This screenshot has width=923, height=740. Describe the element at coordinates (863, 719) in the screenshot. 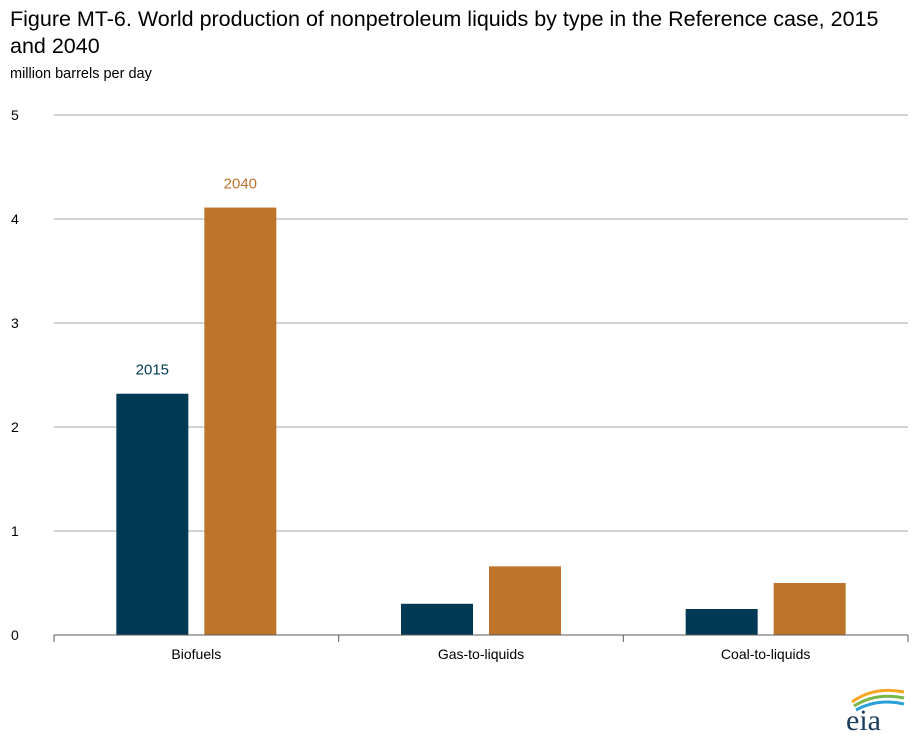

I see `eia-logo-text: eia` at that location.